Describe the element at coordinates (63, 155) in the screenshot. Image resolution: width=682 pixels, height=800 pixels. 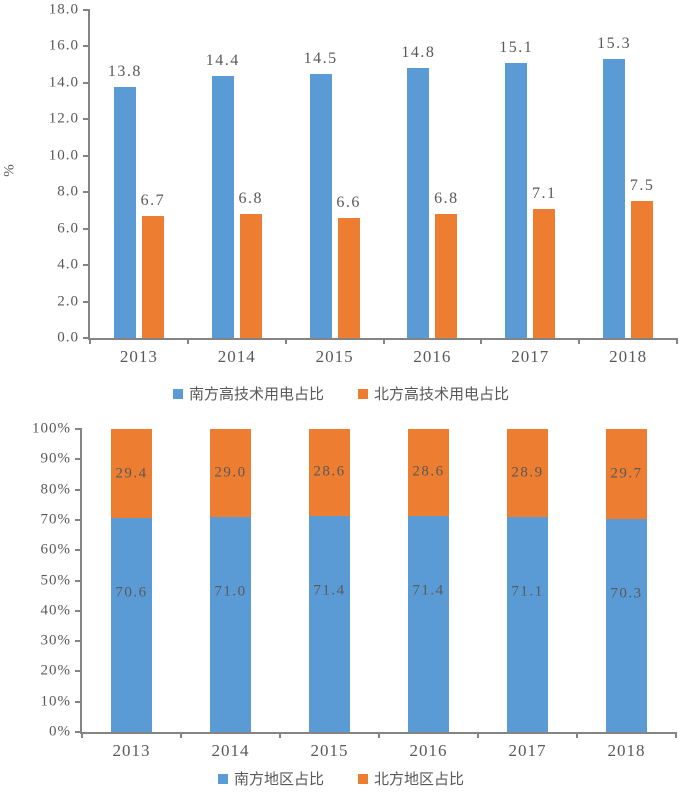
I see `y-tick-label: 10.0` at that location.